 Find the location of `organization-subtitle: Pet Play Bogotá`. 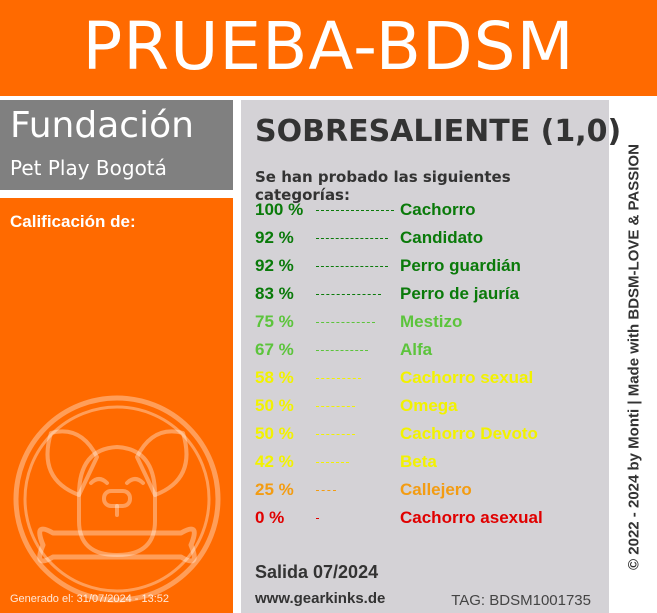

organization-subtitle: Pet Play Bogotá is located at coordinates (88, 168).